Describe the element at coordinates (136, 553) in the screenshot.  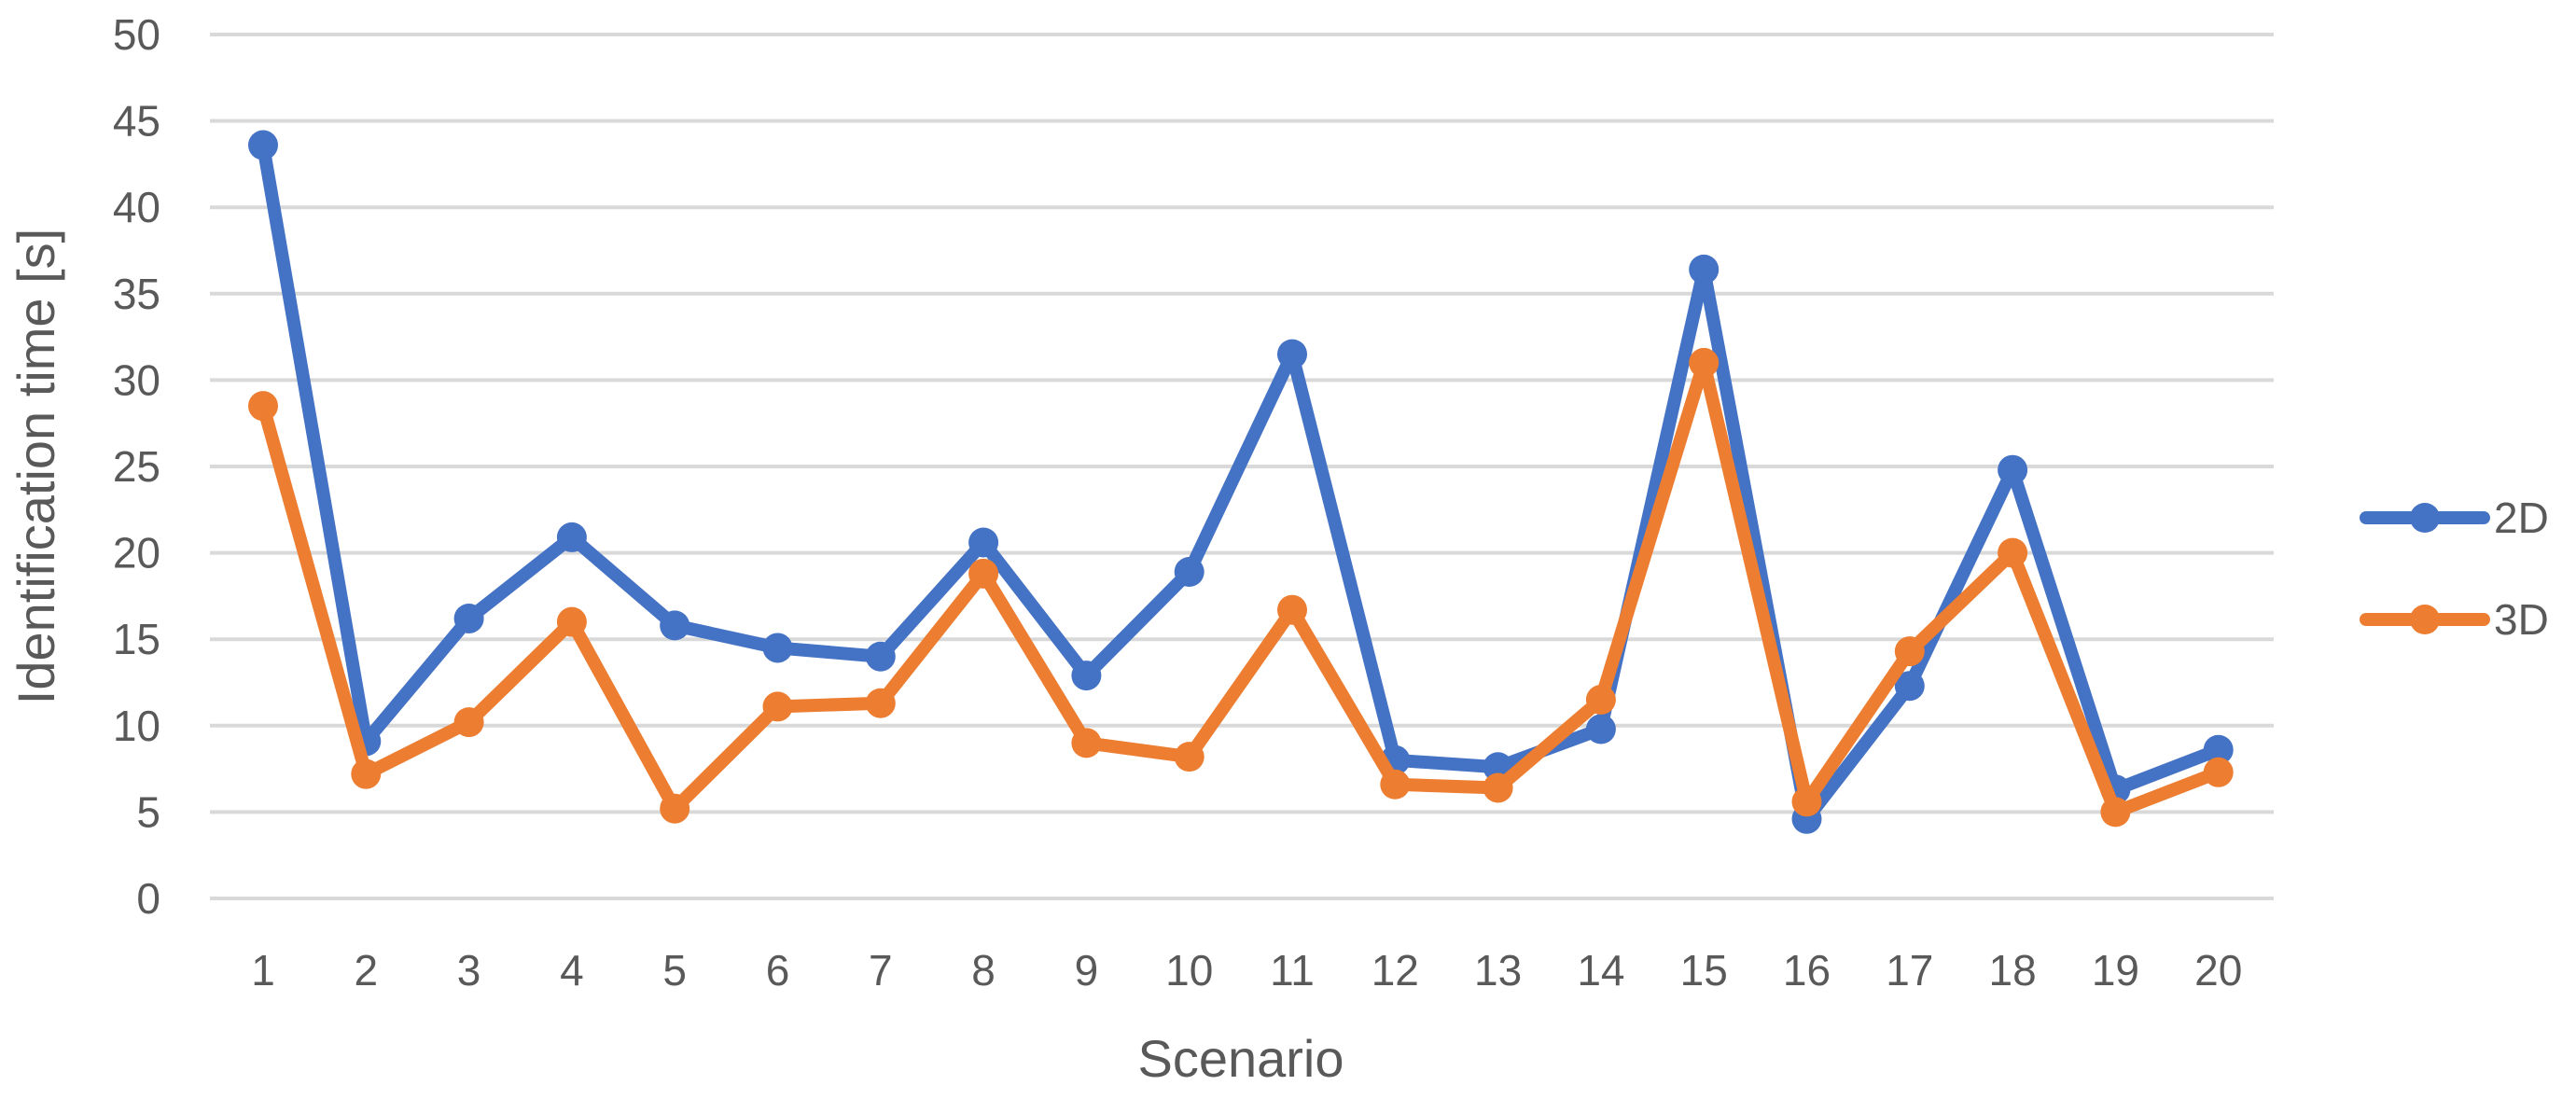
I see `y-tick-label: 20` at that location.